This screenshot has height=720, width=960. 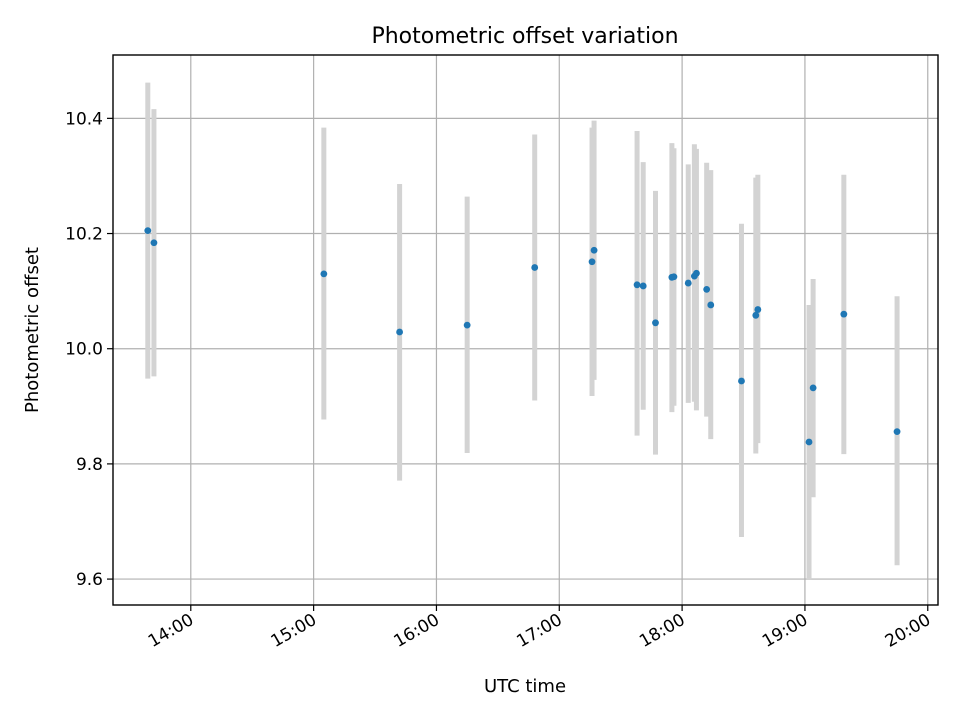 I want to click on x-axis-label: UTC time, so click(x=525, y=686).